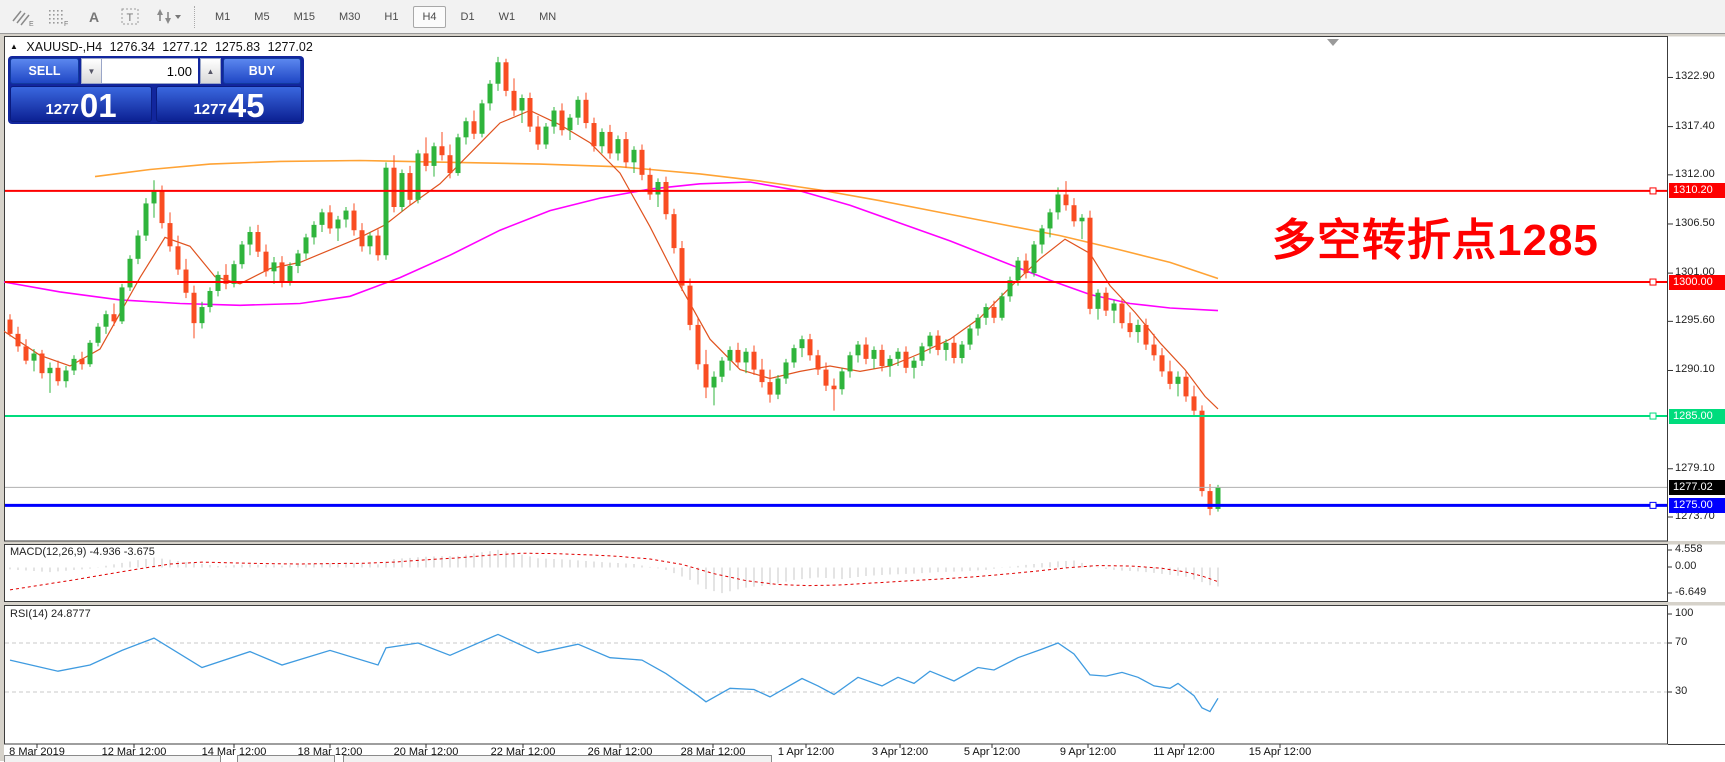  What do you see at coordinates (391, 16) in the screenshot?
I see `timeframe-button-H1: H1` at bounding box center [391, 16].